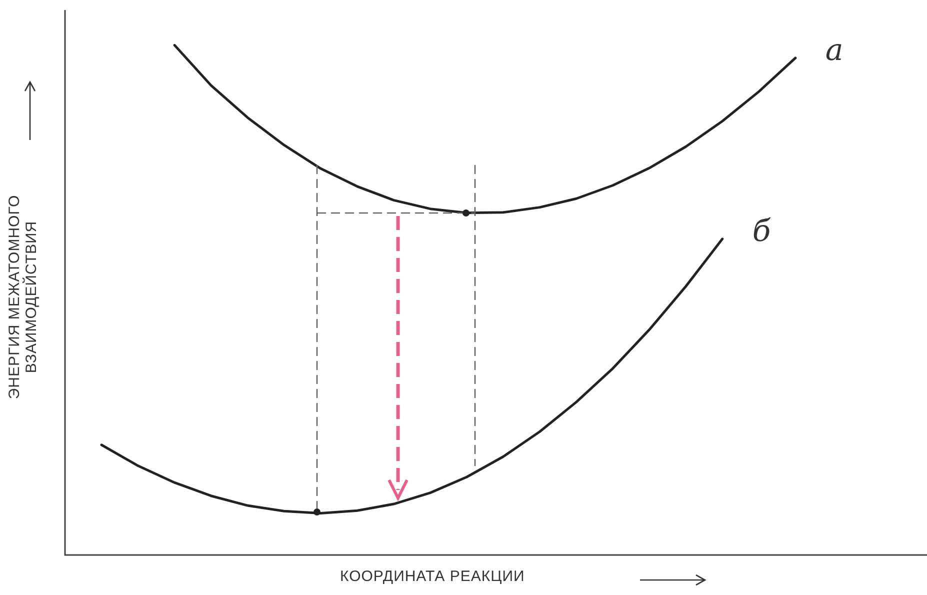 The image size is (927, 595). I want to click on x-axis-title: КООРДИНАТА РЕАКЦИИ, so click(432, 576).